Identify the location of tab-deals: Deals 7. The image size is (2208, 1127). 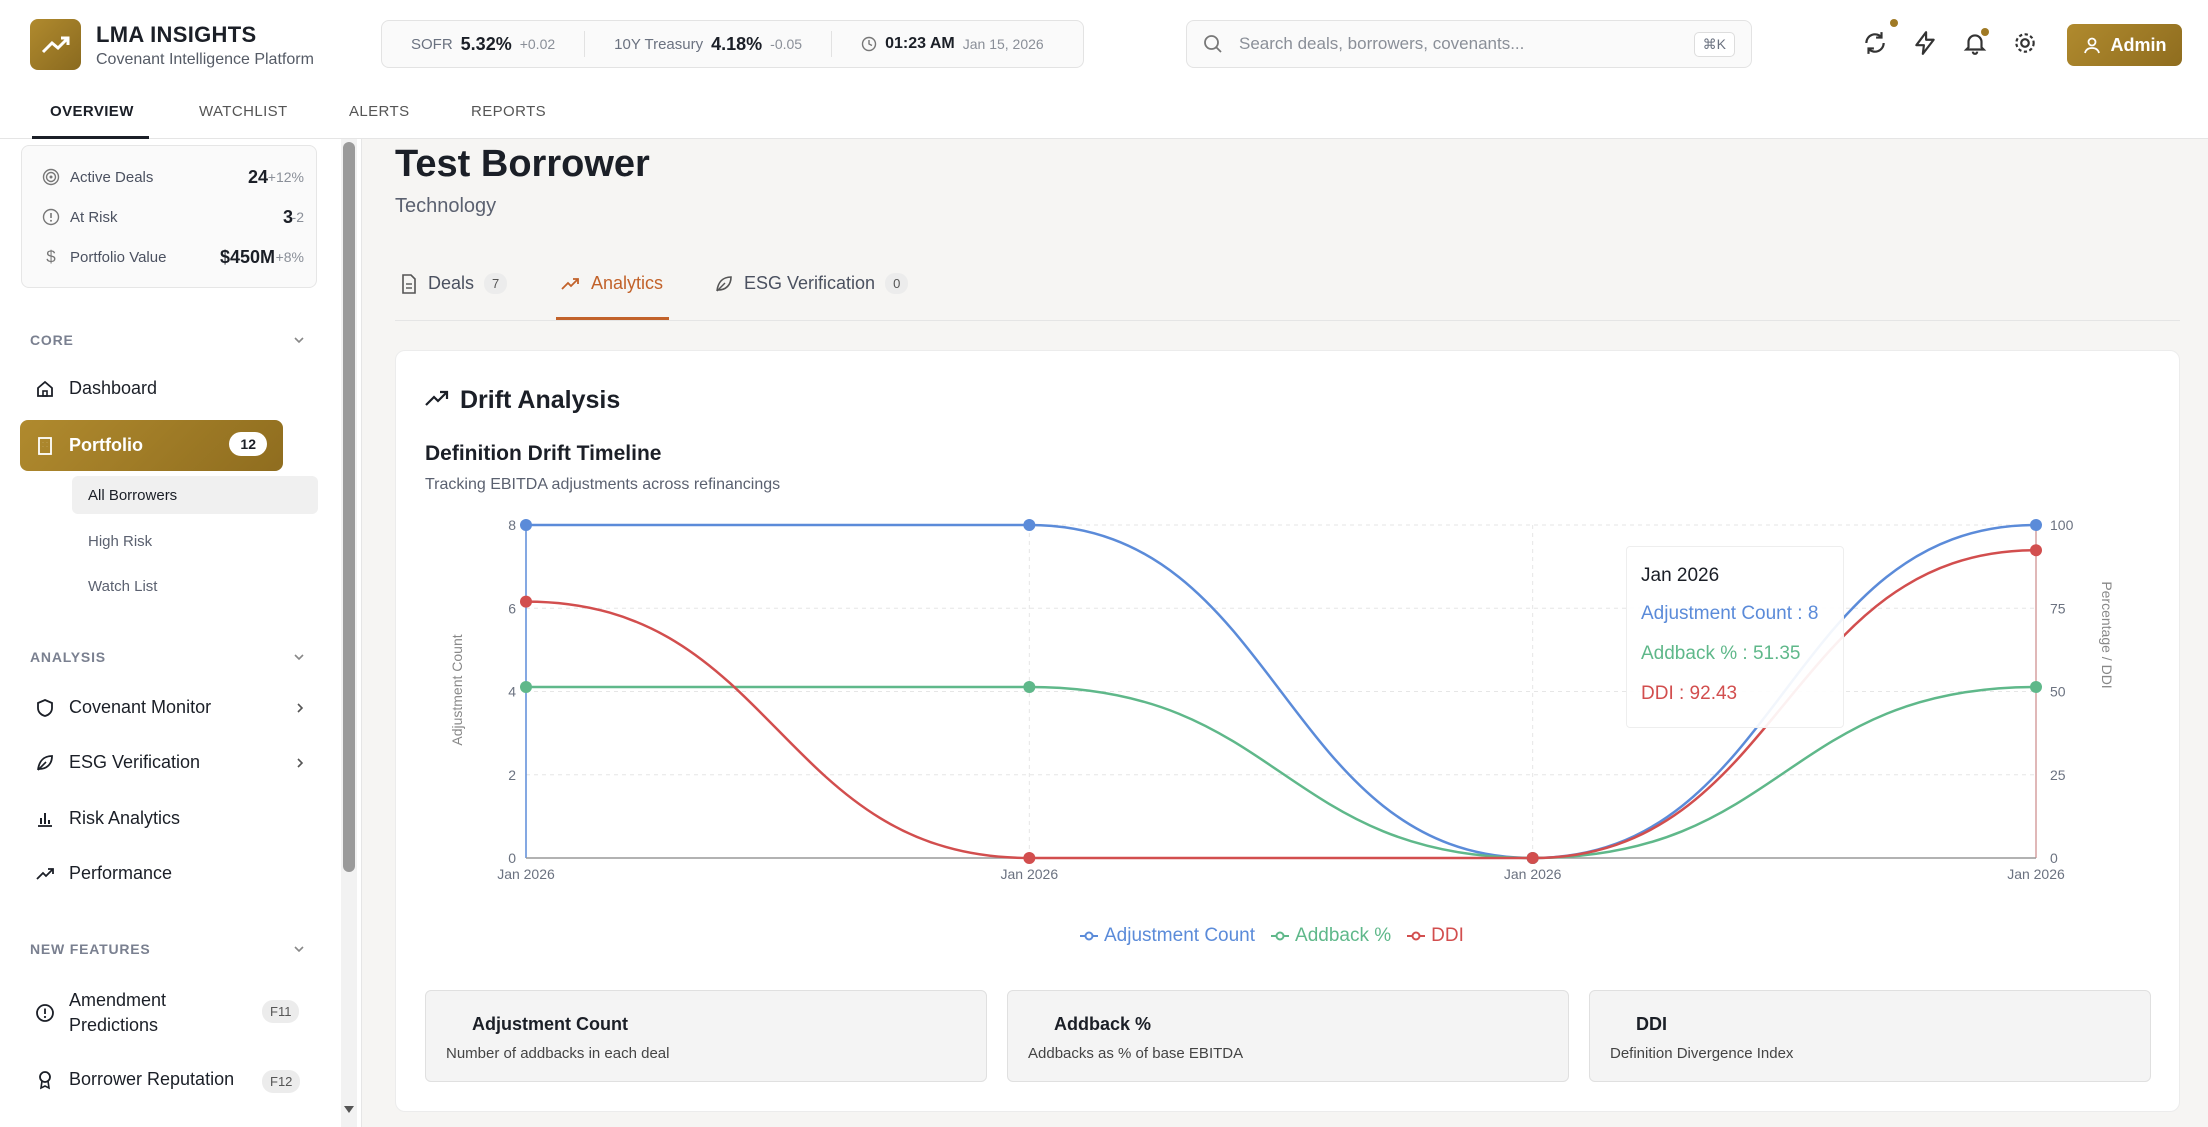
(454, 283).